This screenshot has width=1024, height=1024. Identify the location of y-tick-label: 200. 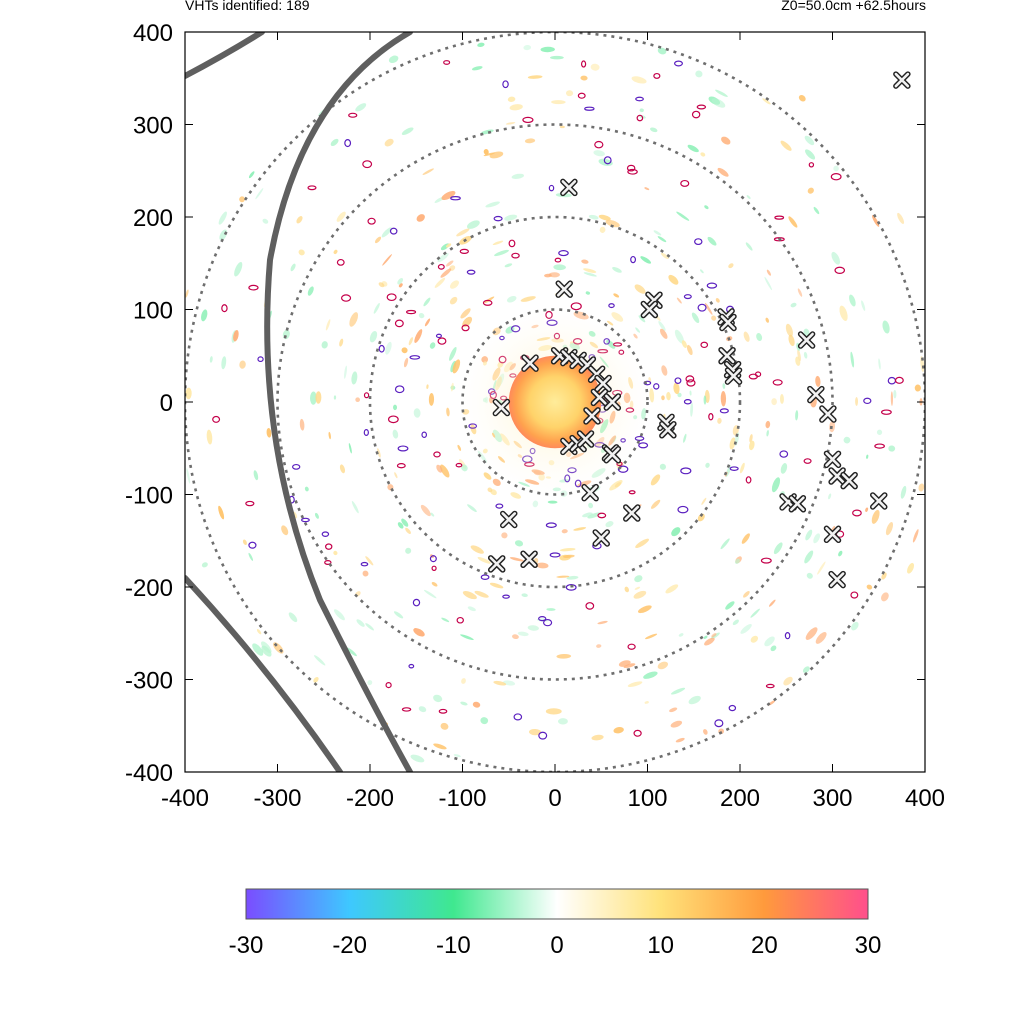
(153, 218).